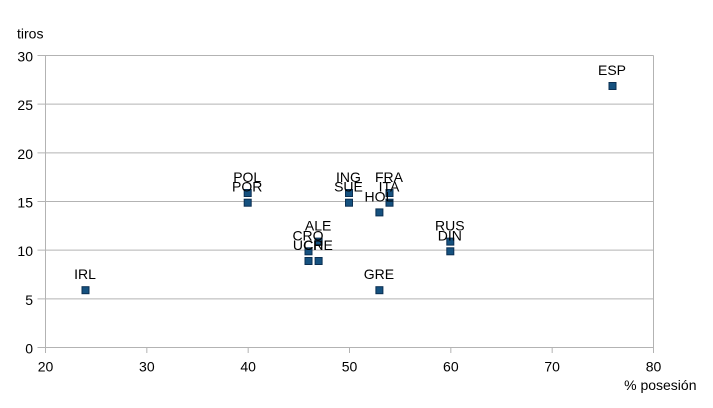  I want to click on svg-text: ESP, so click(612, 70).